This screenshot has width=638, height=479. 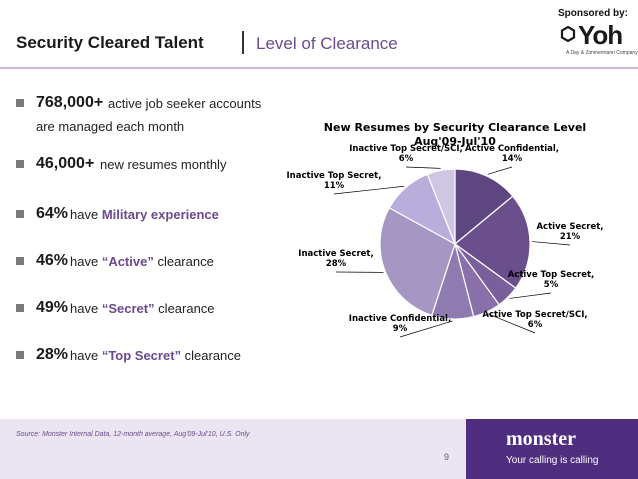 What do you see at coordinates (335, 259) in the screenshot?
I see `pie-label: Inactive Secret, 28%` at bounding box center [335, 259].